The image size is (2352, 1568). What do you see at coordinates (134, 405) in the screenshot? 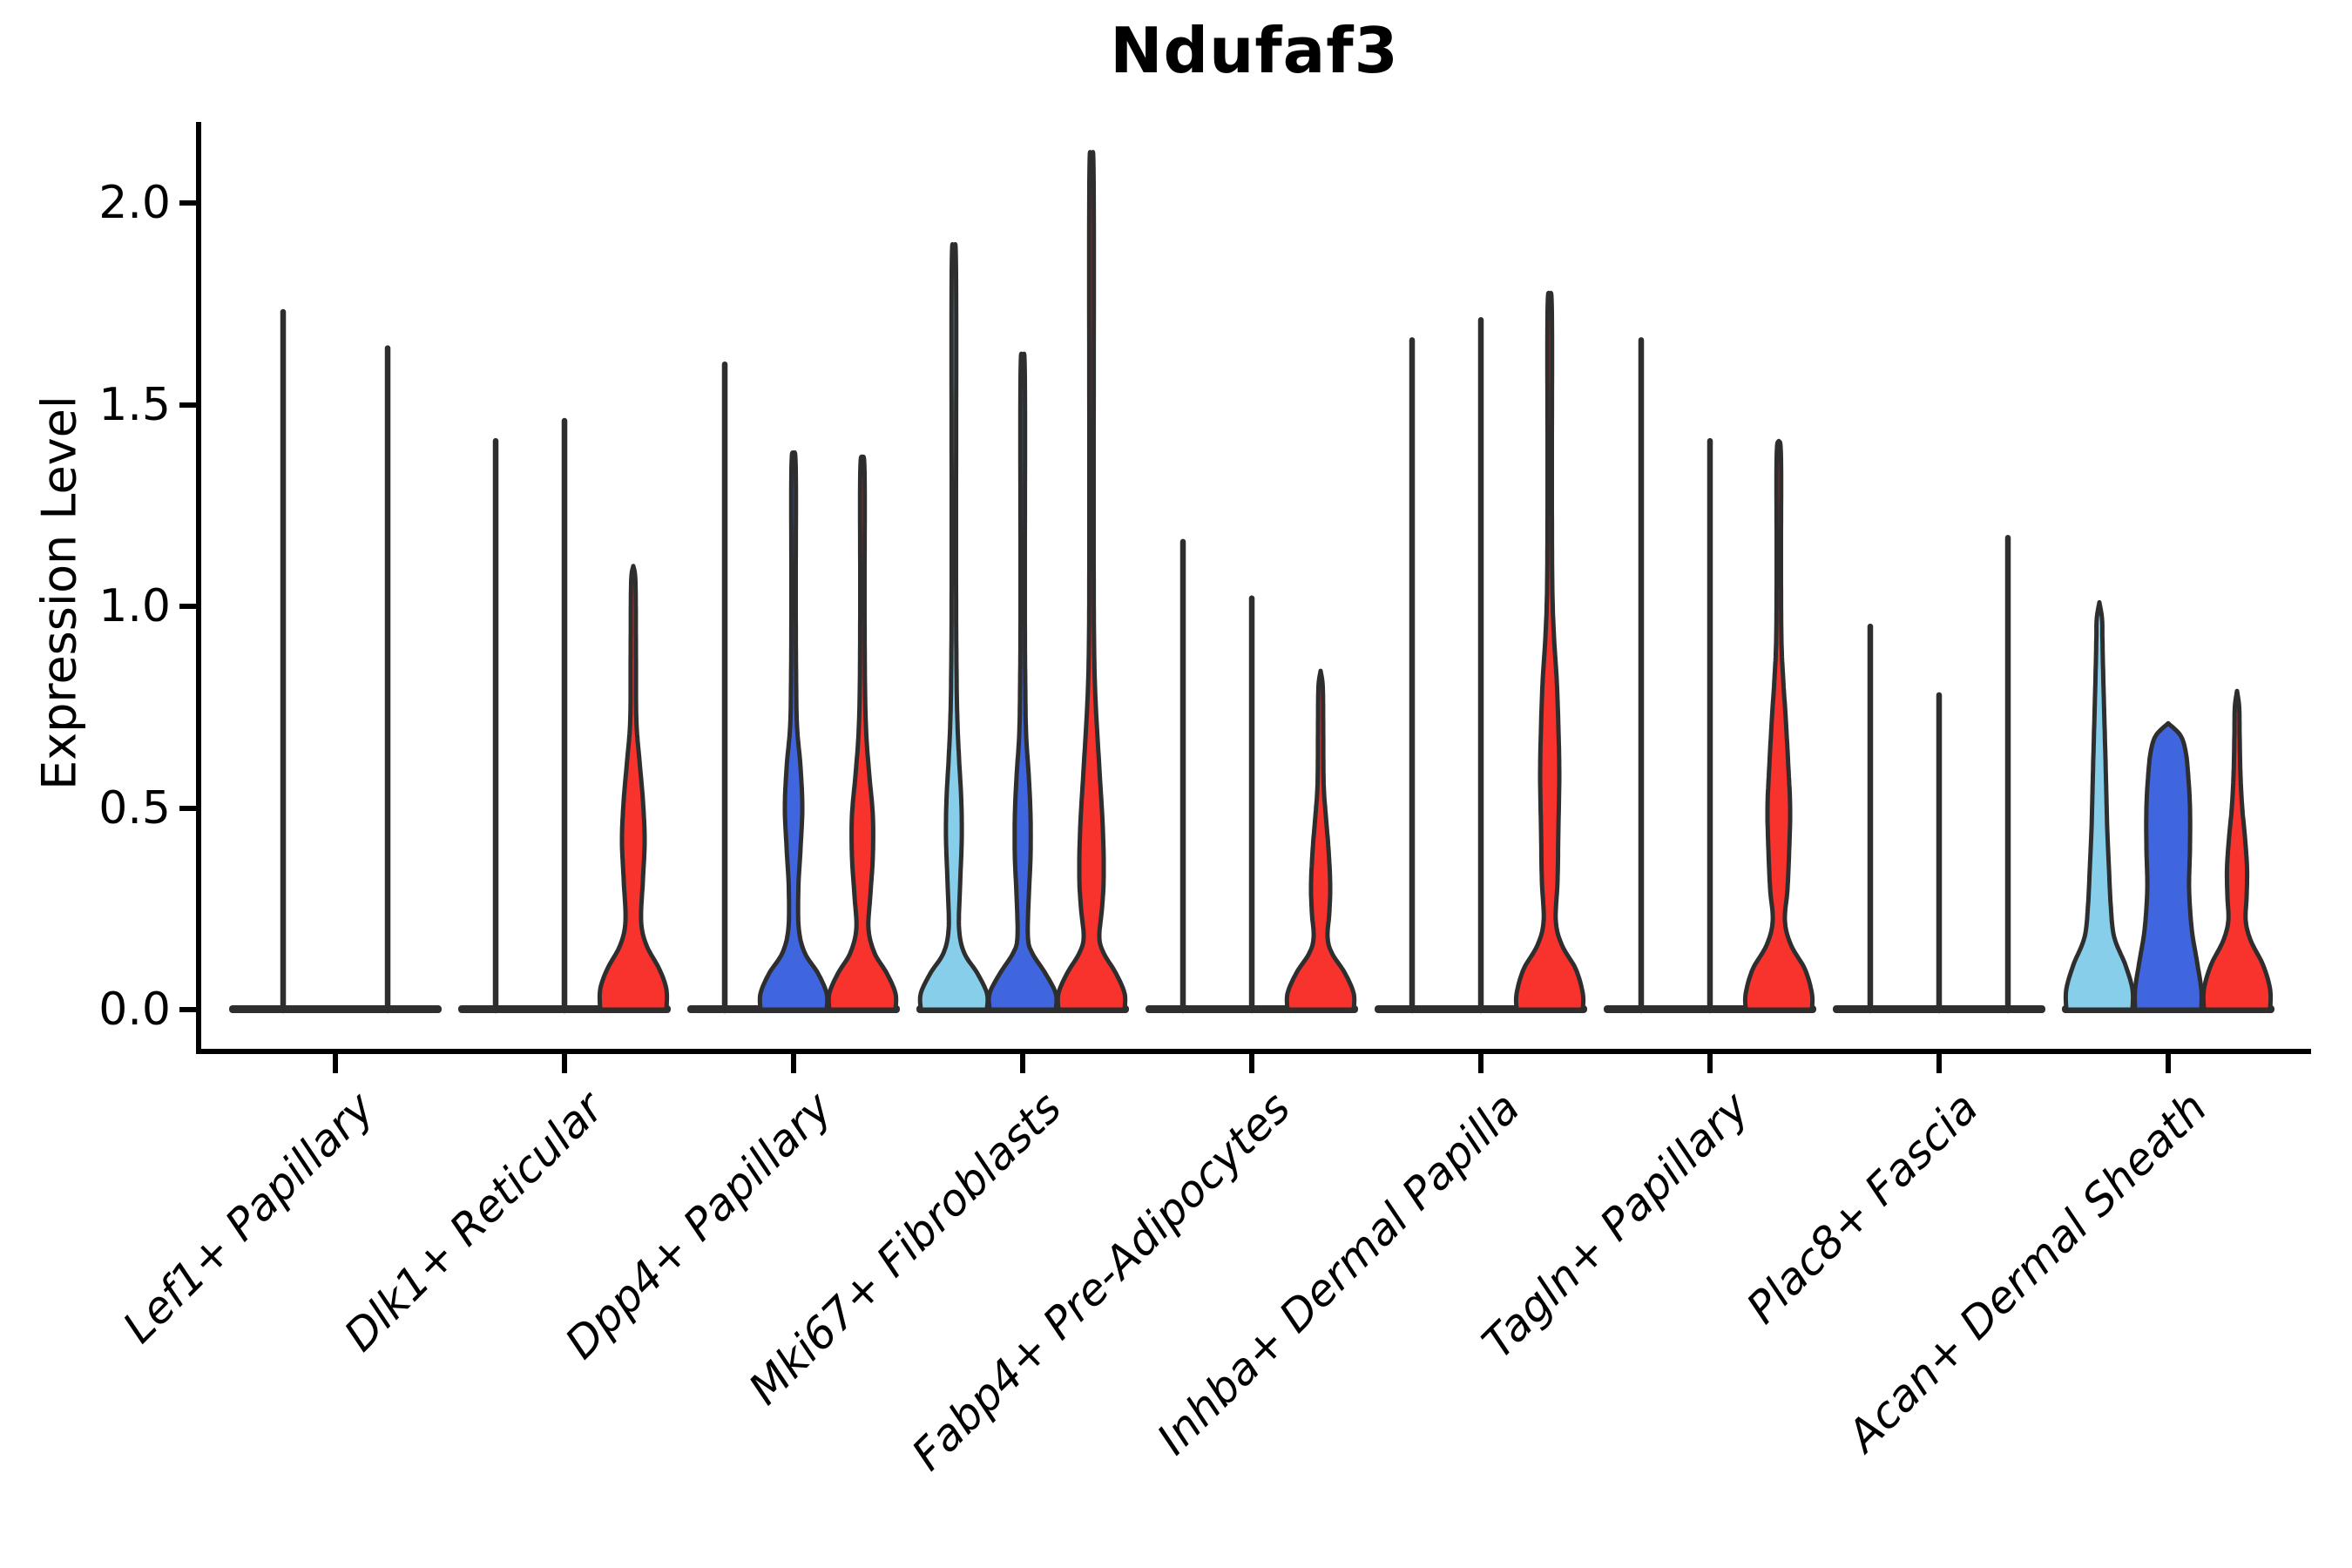
I see `y-tick-label: 1.5` at bounding box center [134, 405].